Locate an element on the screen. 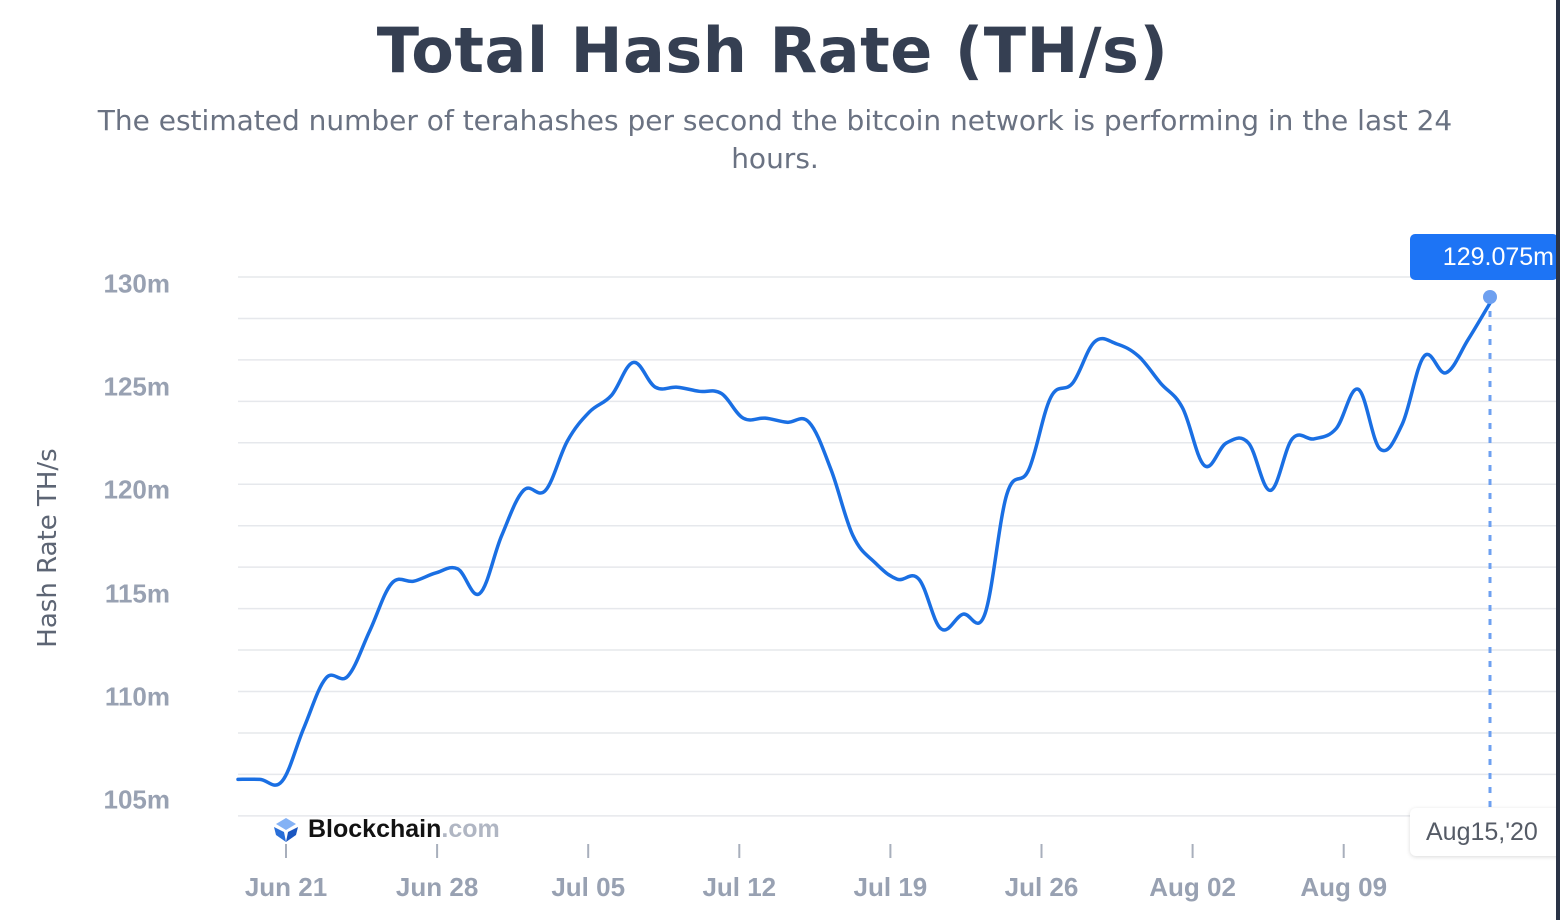  y-tick-label: 110m is located at coordinates (137, 696).